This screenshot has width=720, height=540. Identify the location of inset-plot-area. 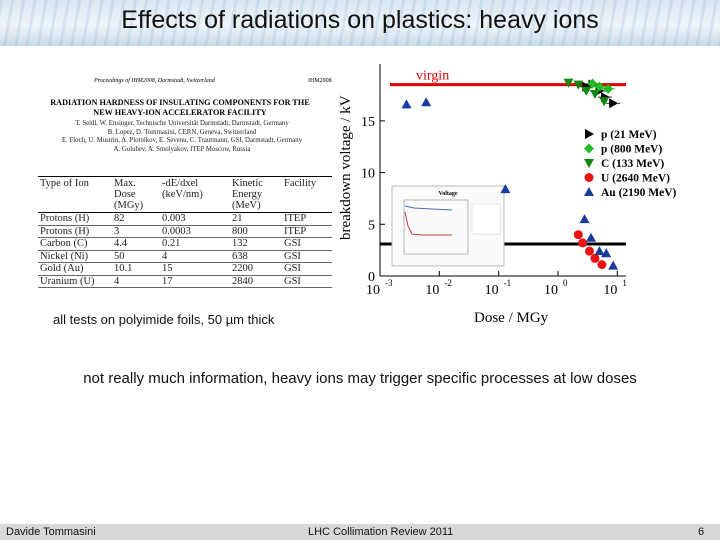
(436, 227).